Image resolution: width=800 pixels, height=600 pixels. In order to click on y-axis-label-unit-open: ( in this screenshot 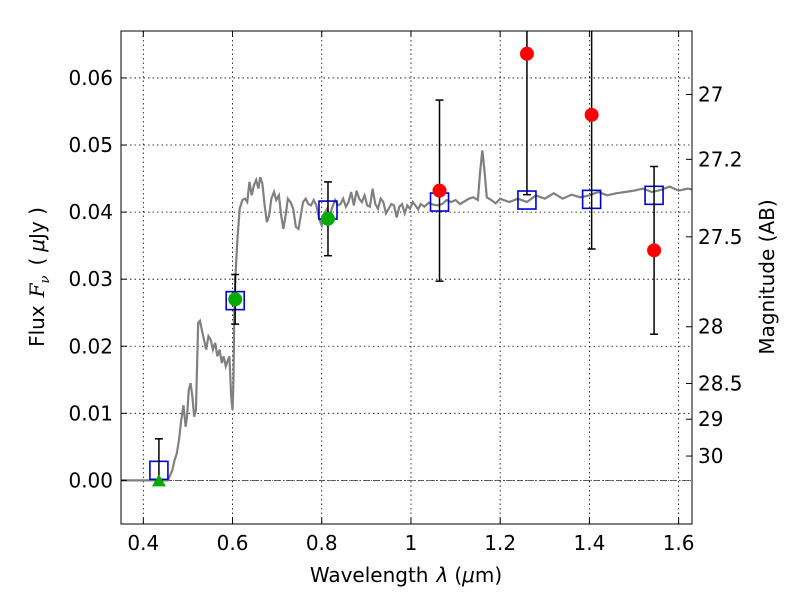, I will do `click(37, 262)`.